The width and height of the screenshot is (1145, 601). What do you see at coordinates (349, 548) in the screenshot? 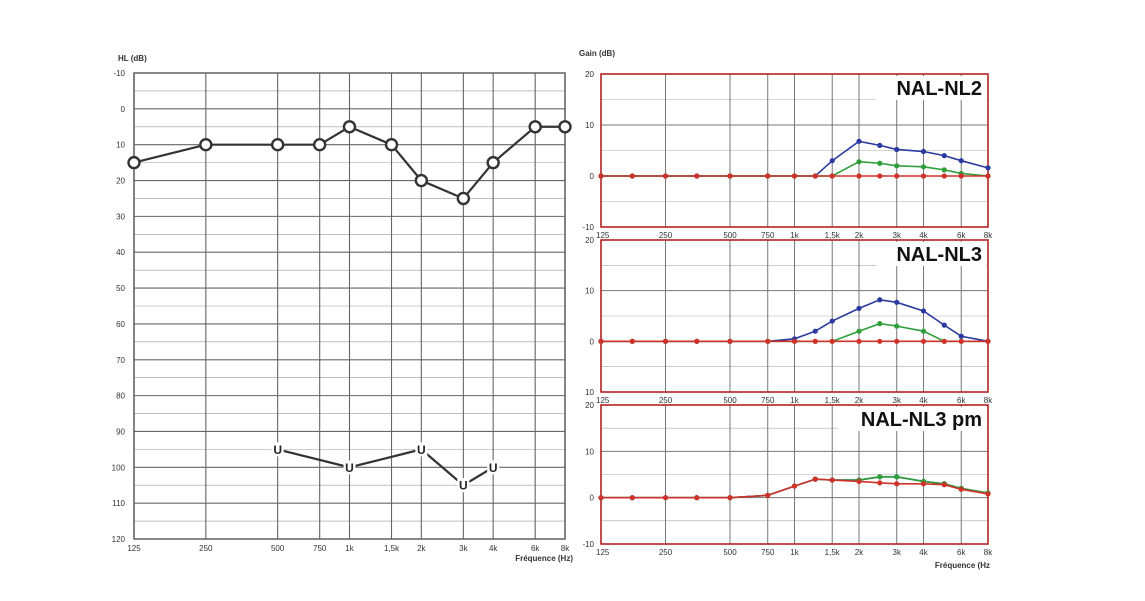
I see `x-tick-label: 1k` at bounding box center [349, 548].